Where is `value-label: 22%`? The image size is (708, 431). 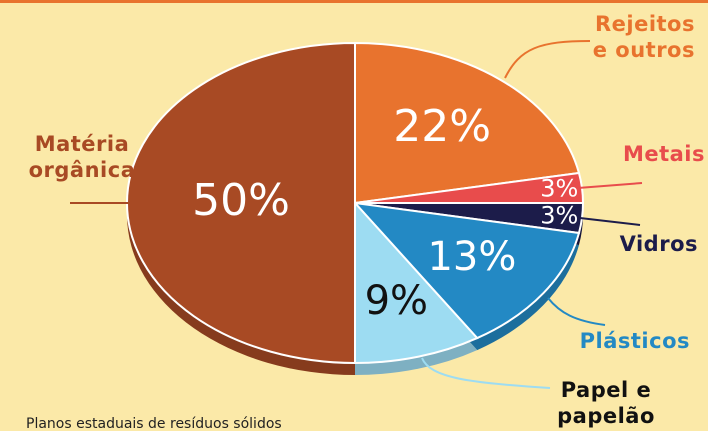
value-label: 22% is located at coordinates (442, 126).